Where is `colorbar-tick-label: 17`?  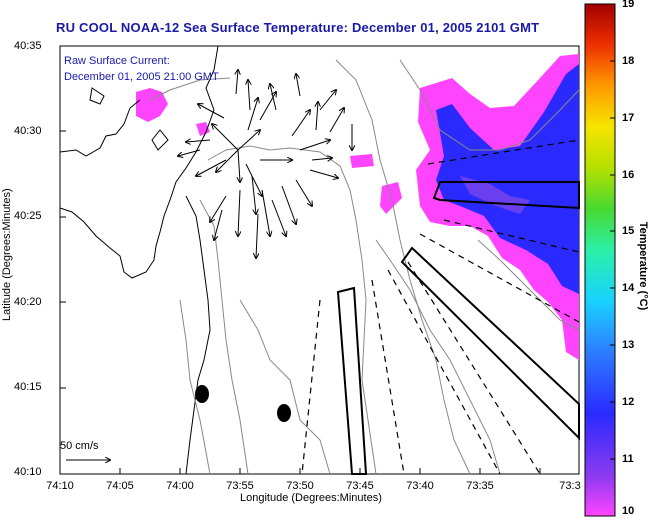
colorbar-tick-label: 17 is located at coordinates (628, 118).